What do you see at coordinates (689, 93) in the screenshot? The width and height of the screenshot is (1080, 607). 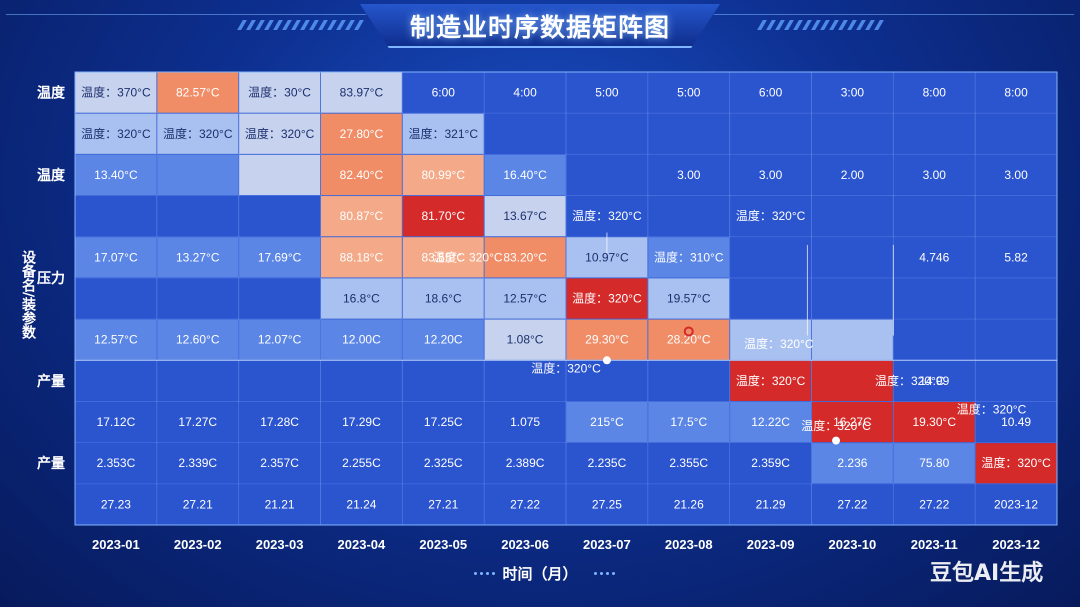 I see `cell-label: 5:00` at bounding box center [689, 93].